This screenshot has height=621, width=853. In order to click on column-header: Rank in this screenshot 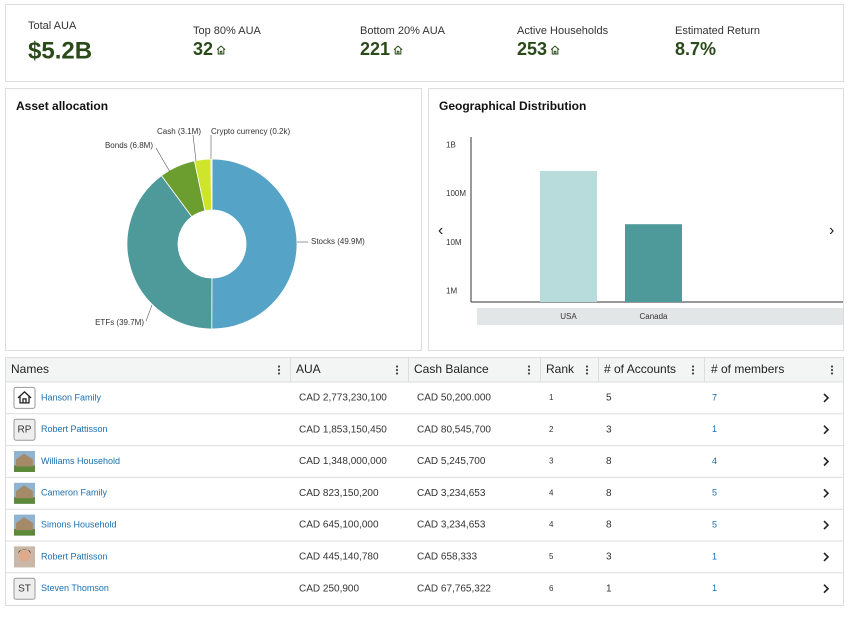, I will do `click(560, 369)`.